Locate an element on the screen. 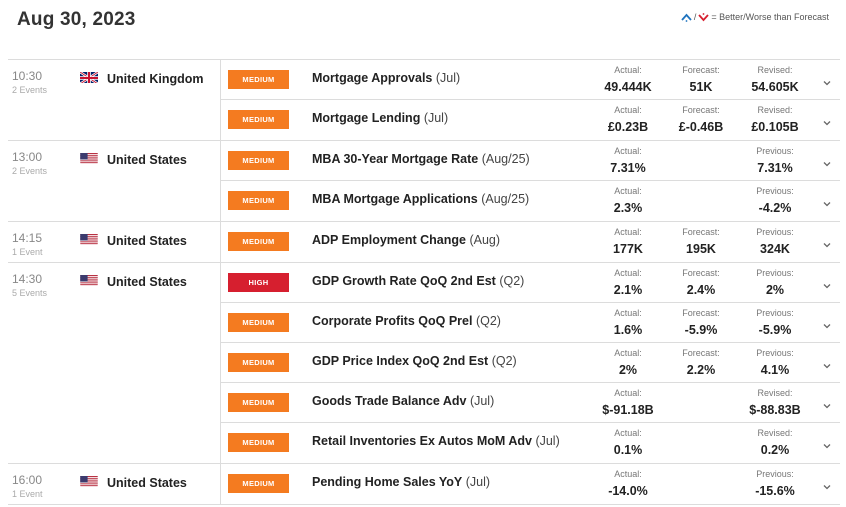  previous-label: Revised: is located at coordinates (775, 110).